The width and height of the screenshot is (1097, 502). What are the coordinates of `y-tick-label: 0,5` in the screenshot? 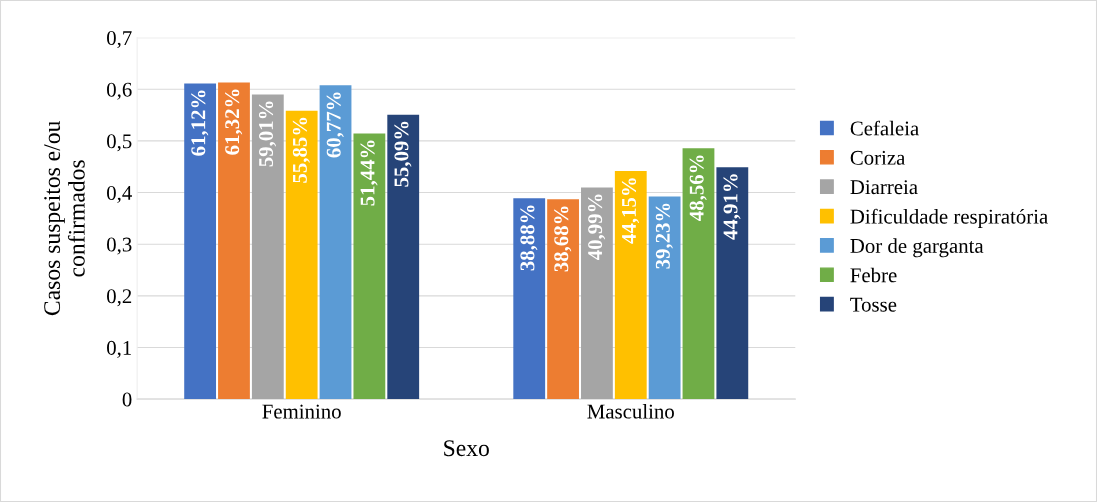 It's located at (119, 143).